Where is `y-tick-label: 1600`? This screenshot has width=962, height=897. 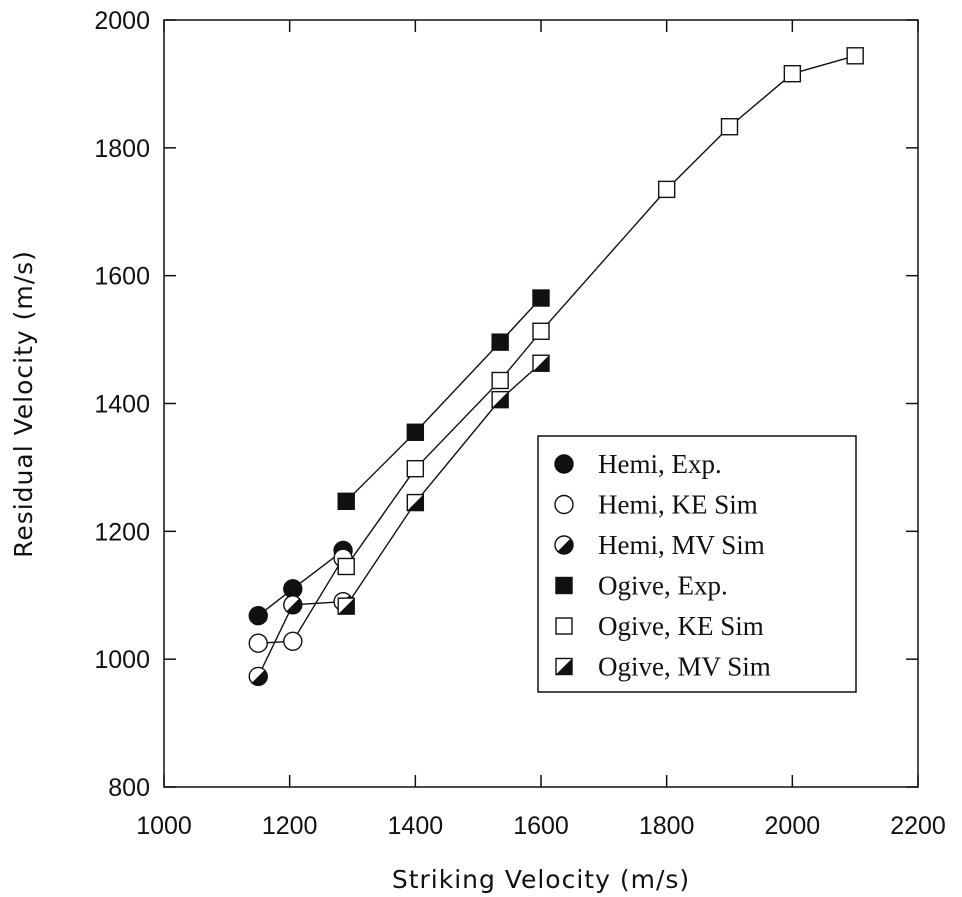 y-tick-label: 1600 is located at coordinates (122, 277).